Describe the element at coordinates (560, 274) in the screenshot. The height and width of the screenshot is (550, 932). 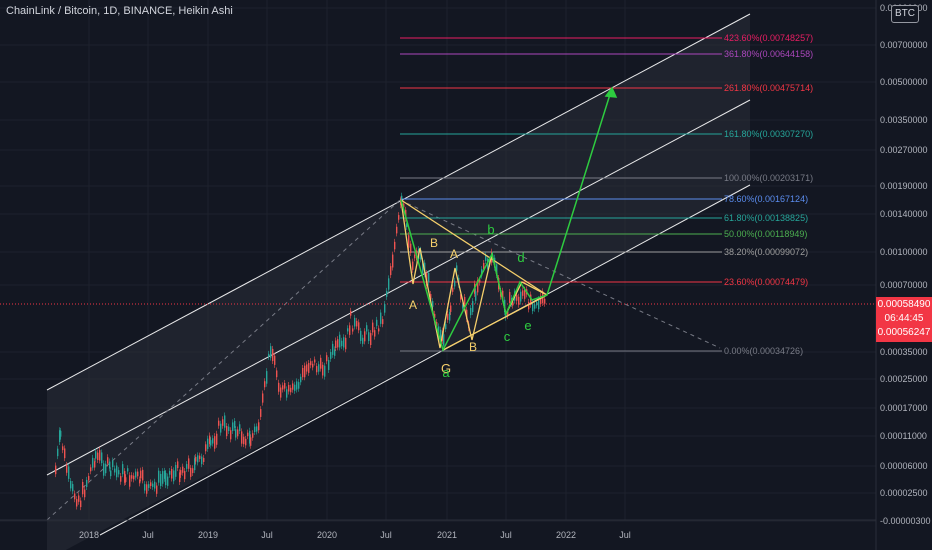
I see `trend-dashed-right` at that location.